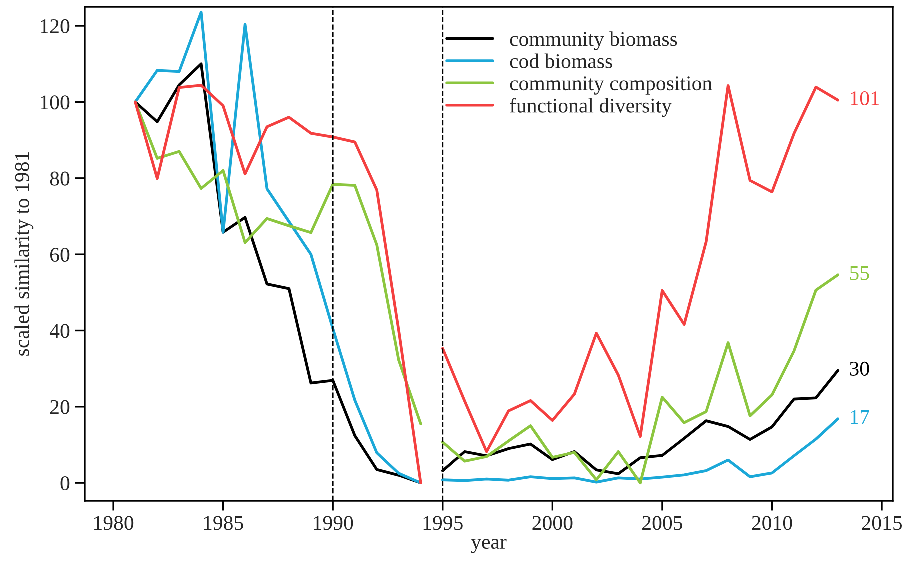 This screenshot has height=565, width=912. Describe the element at coordinates (65, 483) in the screenshot. I see `y-tick-label: 0` at that location.